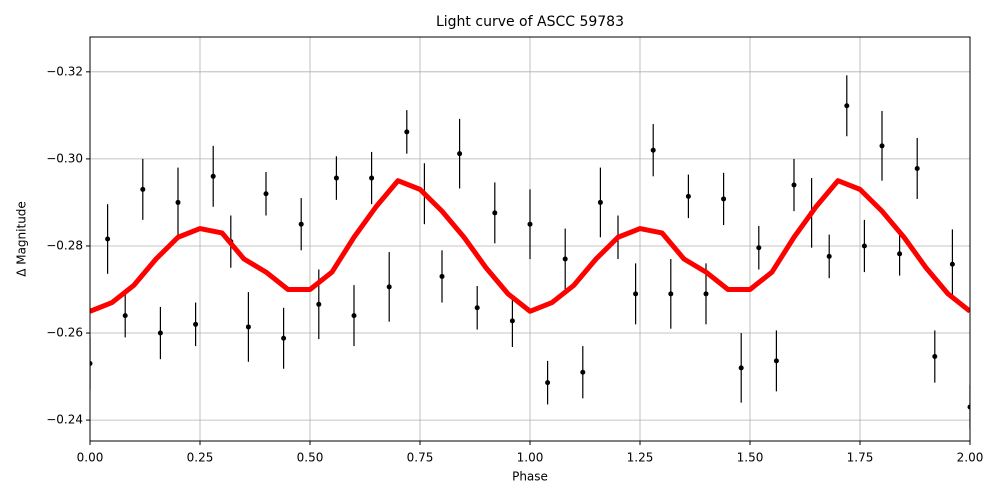  I want to click on y-tick-label: −0.28, so click(64, 245).